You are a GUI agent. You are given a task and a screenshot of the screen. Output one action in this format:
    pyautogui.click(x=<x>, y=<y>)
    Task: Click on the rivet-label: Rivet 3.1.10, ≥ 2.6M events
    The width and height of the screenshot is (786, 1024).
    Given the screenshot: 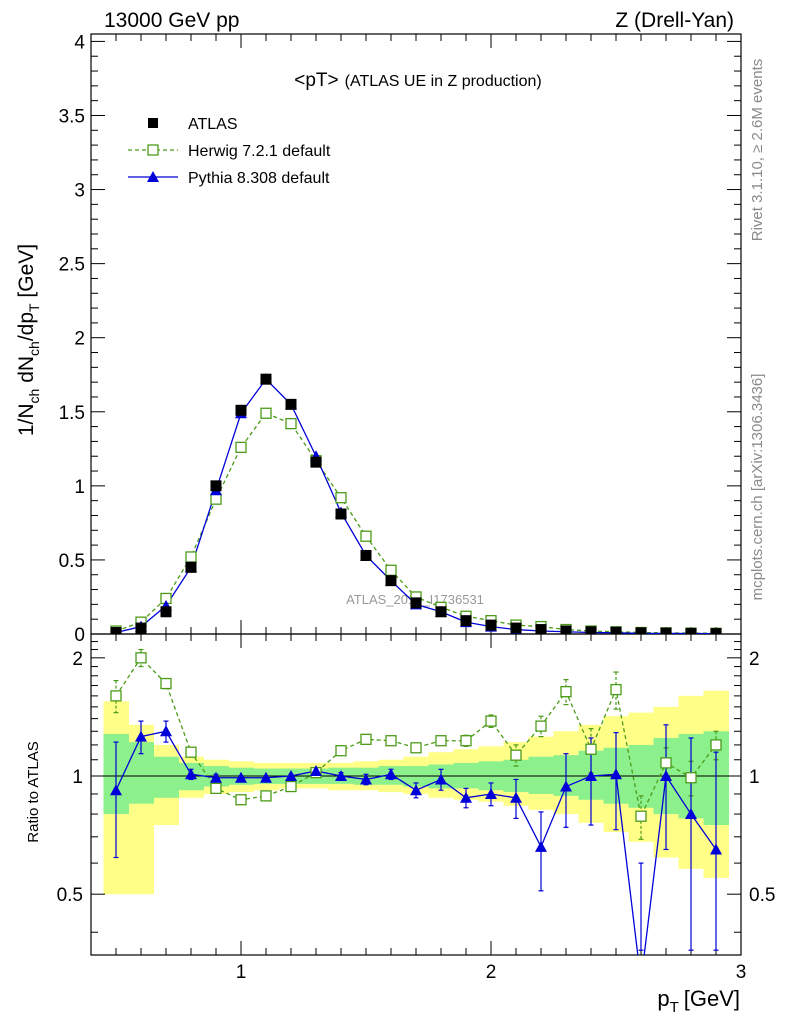 What is the action you would take?
    pyautogui.click(x=757, y=150)
    